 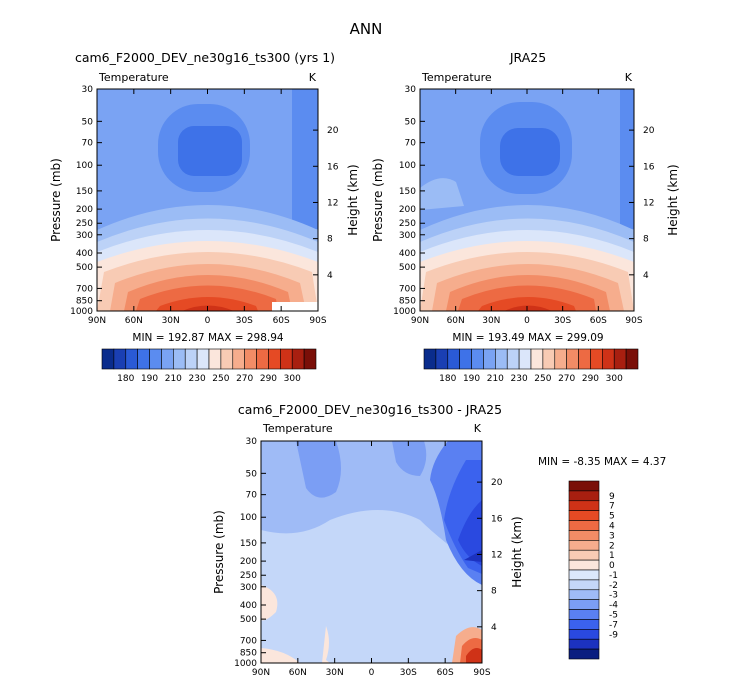 What do you see at coordinates (56, 200) in the screenshot?
I see `panel-model-ylabel: Pressure (mb)` at bounding box center [56, 200].